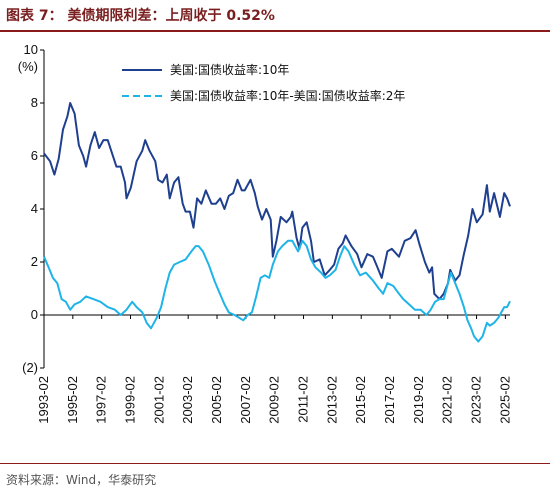 Image resolution: width=550 pixels, height=494 pixels. I want to click on title-rule, so click(275, 31).